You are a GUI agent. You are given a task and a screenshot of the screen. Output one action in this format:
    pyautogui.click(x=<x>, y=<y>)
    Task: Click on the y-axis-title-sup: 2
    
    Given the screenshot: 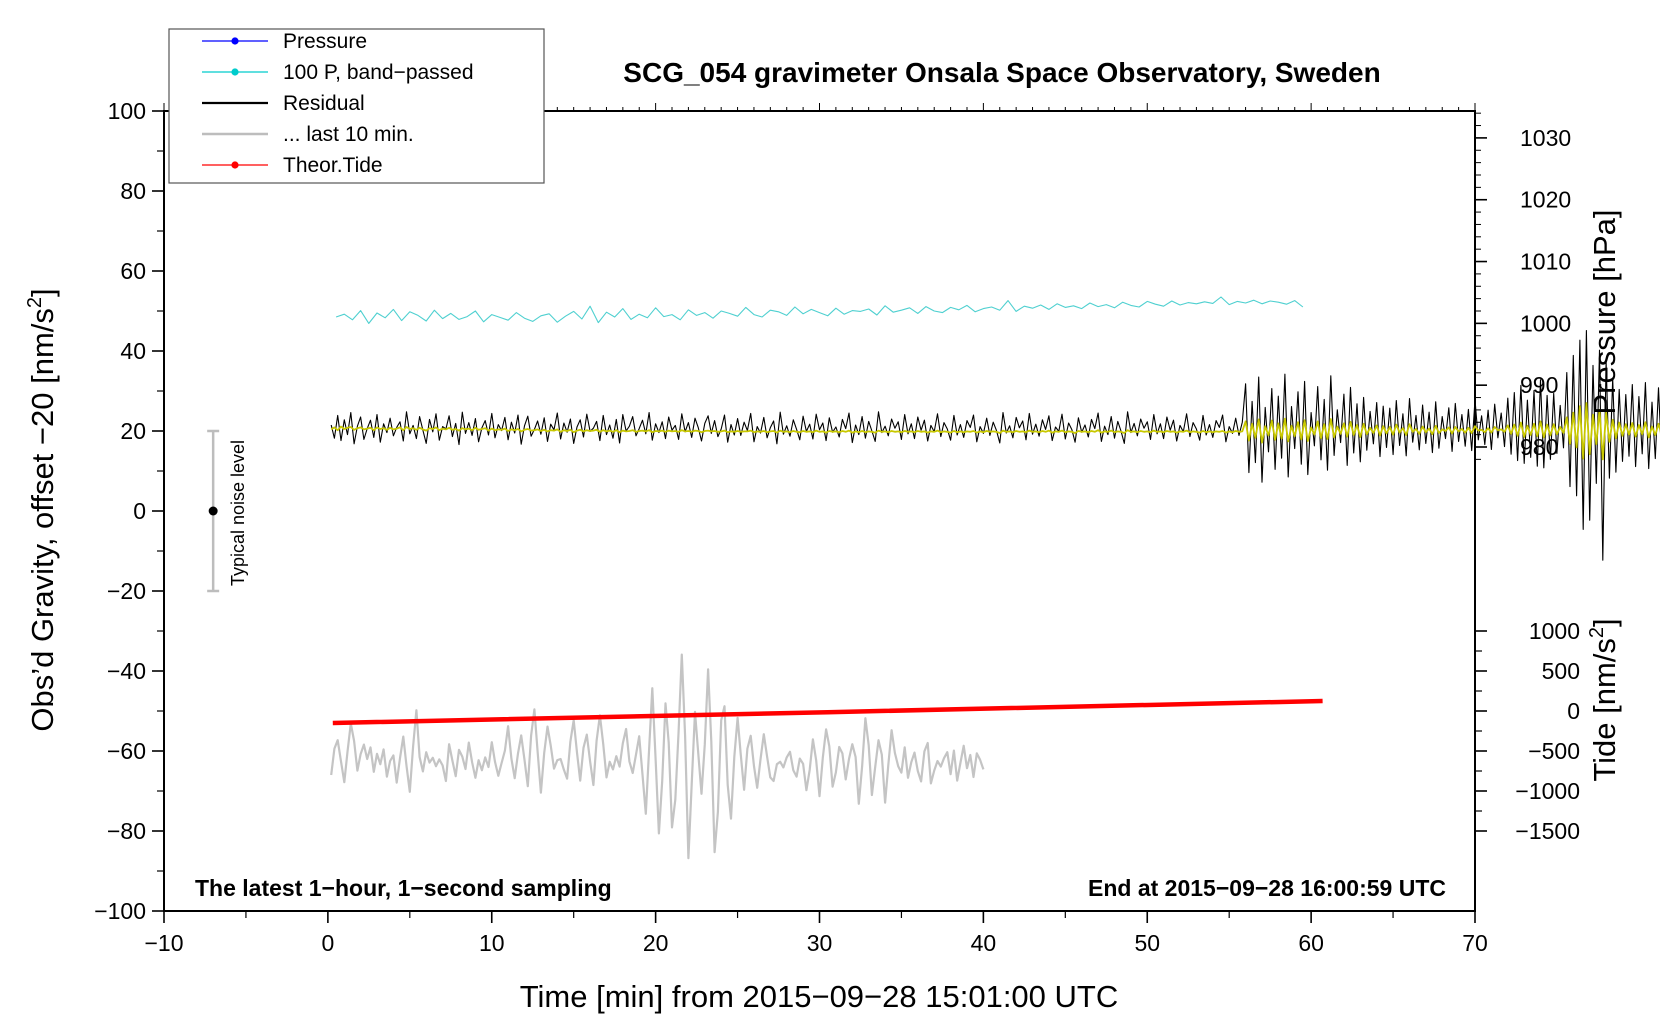 What is the action you would take?
    pyautogui.click(x=35, y=302)
    